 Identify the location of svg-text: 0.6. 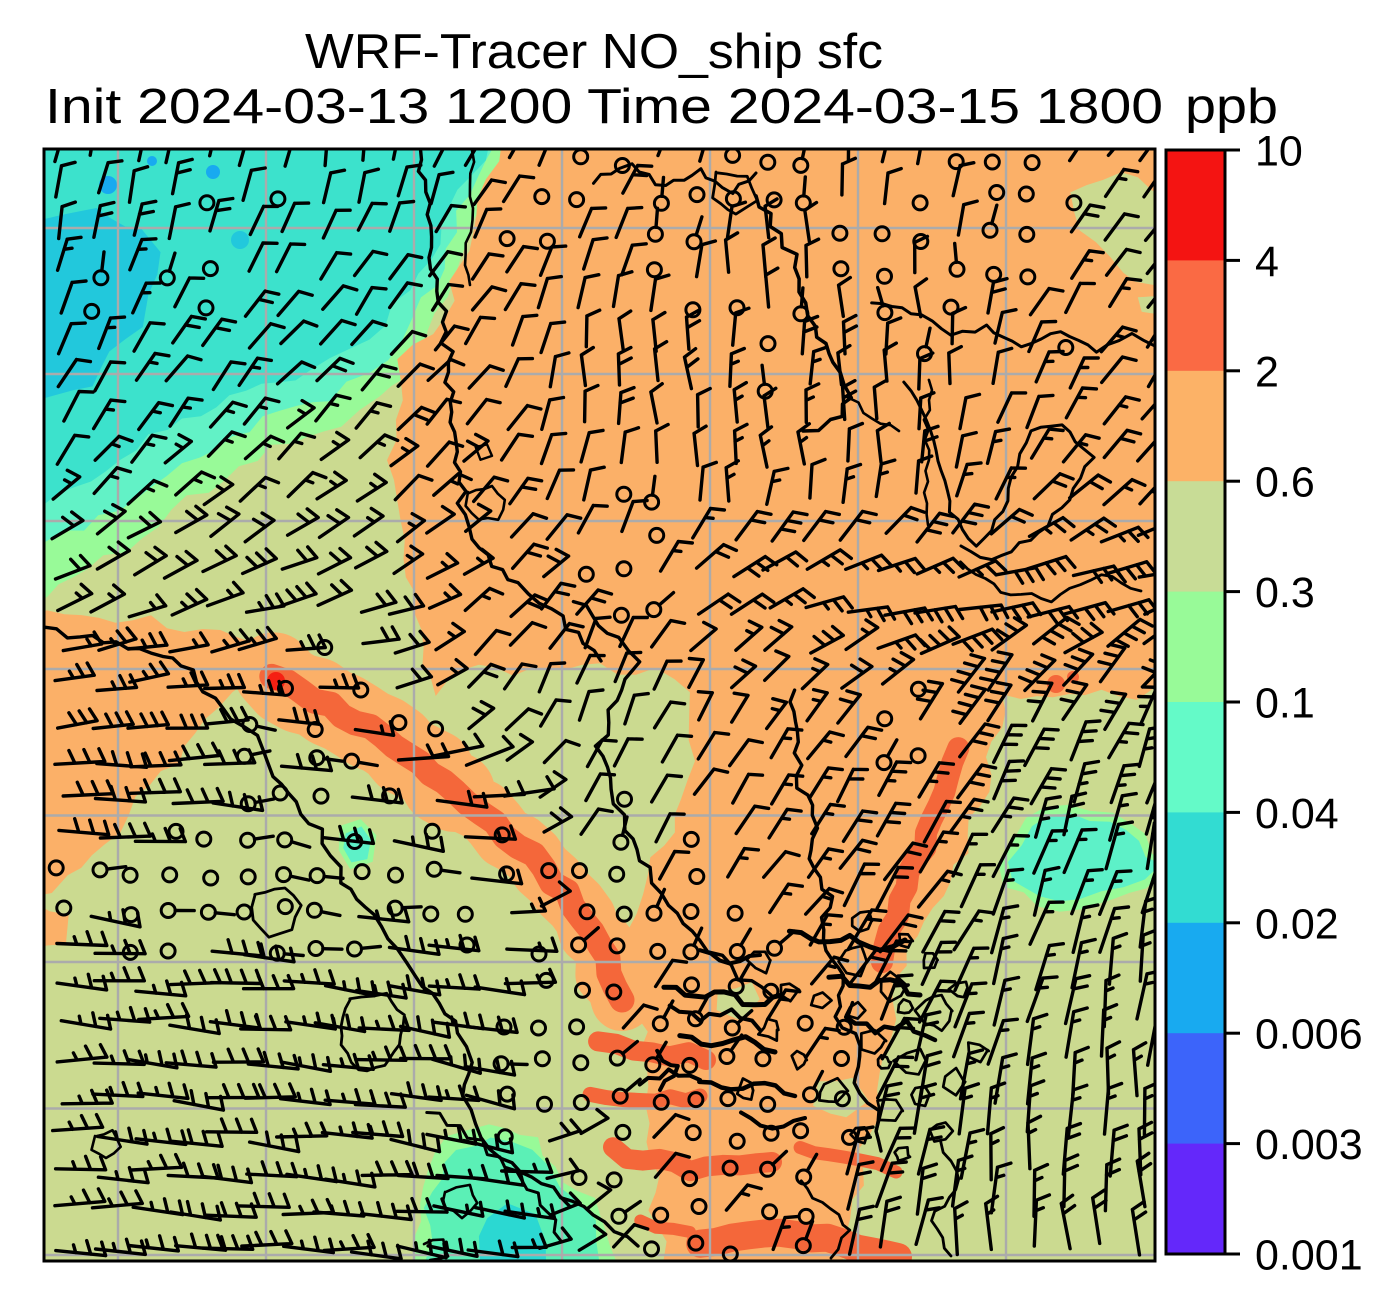
(1285, 483).